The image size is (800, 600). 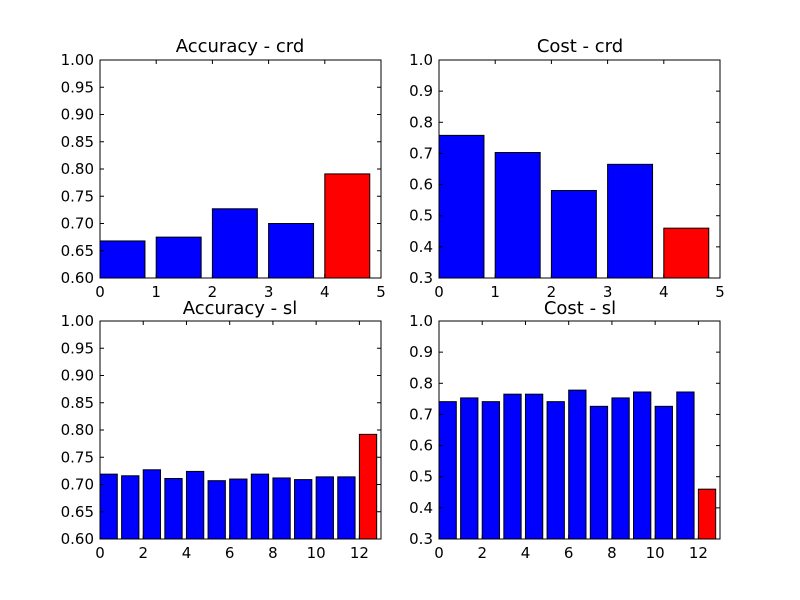 What do you see at coordinates (240, 308) in the screenshot?
I see `chart-title: Accuracy - sl` at bounding box center [240, 308].